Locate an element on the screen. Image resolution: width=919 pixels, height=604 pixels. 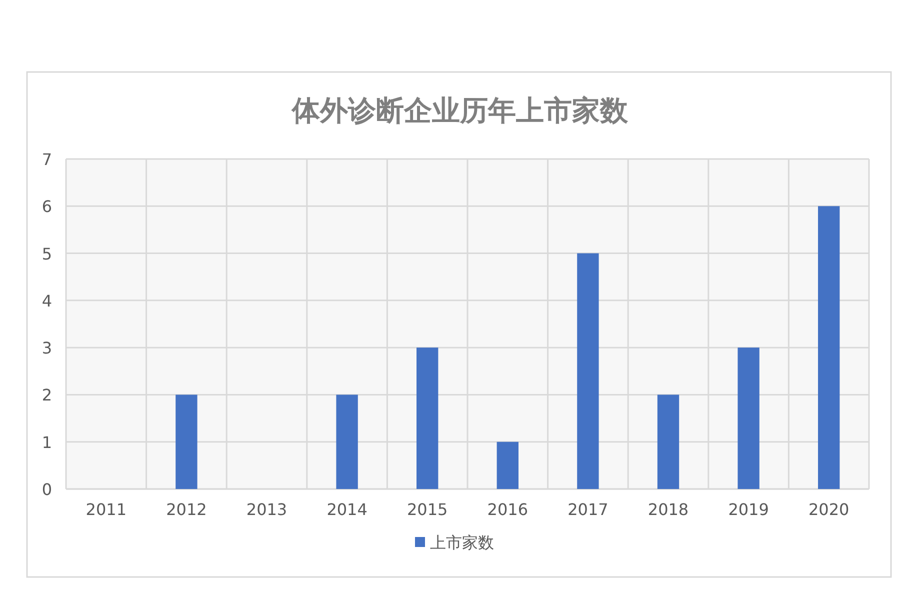
y-tick-label: 3 is located at coordinates (47, 348).